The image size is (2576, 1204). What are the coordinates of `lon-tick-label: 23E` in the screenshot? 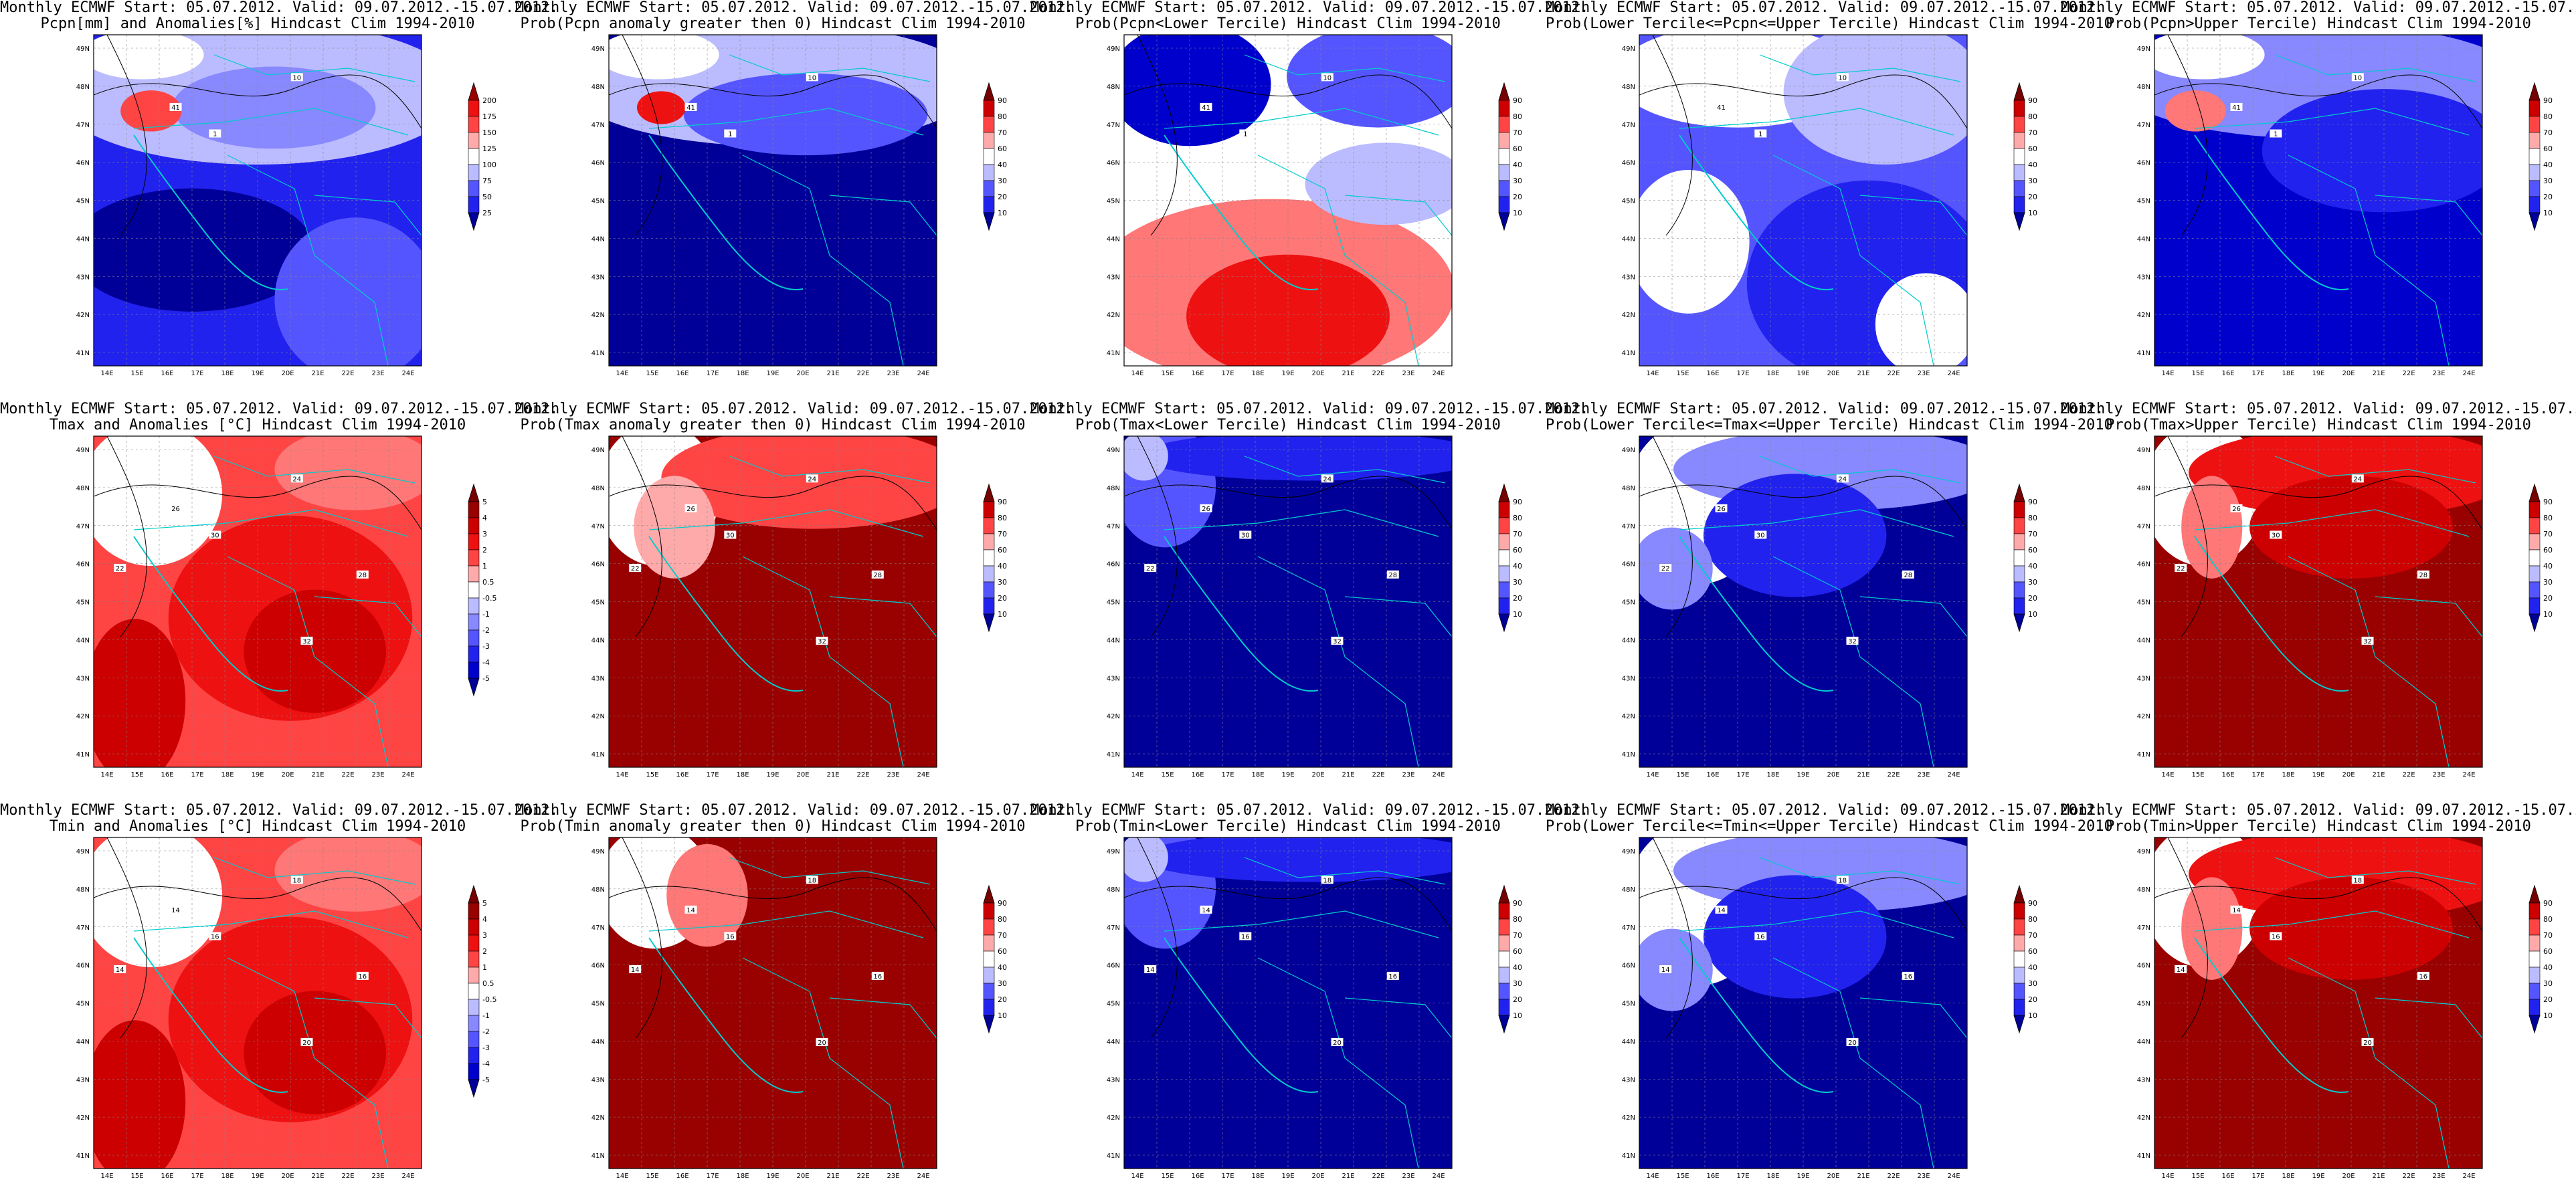 It's located at (2438, 1176).